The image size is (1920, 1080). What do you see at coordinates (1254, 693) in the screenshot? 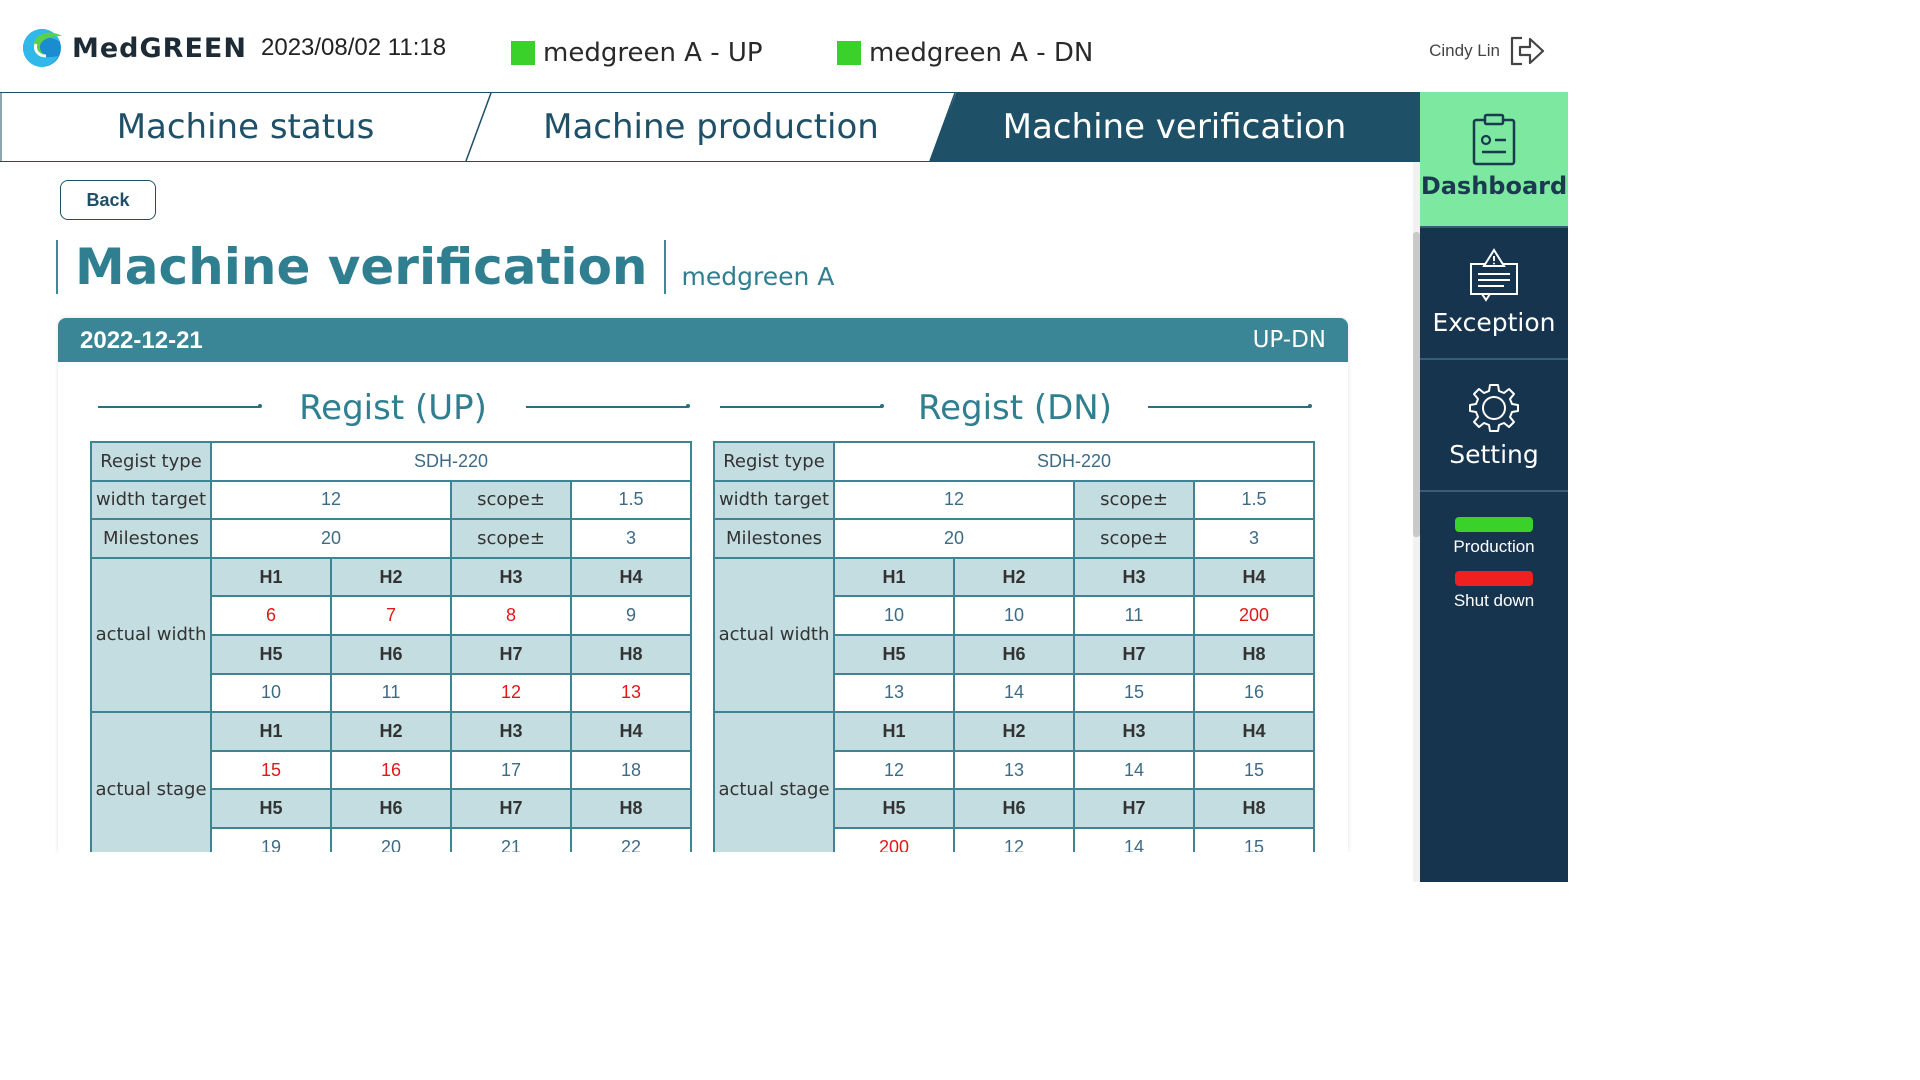
I see `value-cell: 16` at bounding box center [1254, 693].